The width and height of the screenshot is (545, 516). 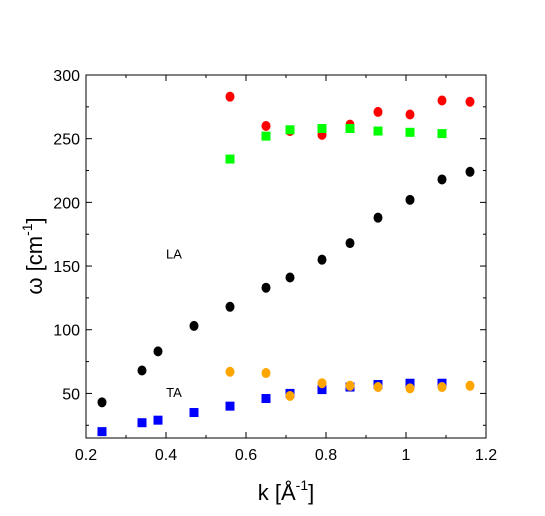 I want to click on x-tick-label: 0.4, so click(x=166, y=455).